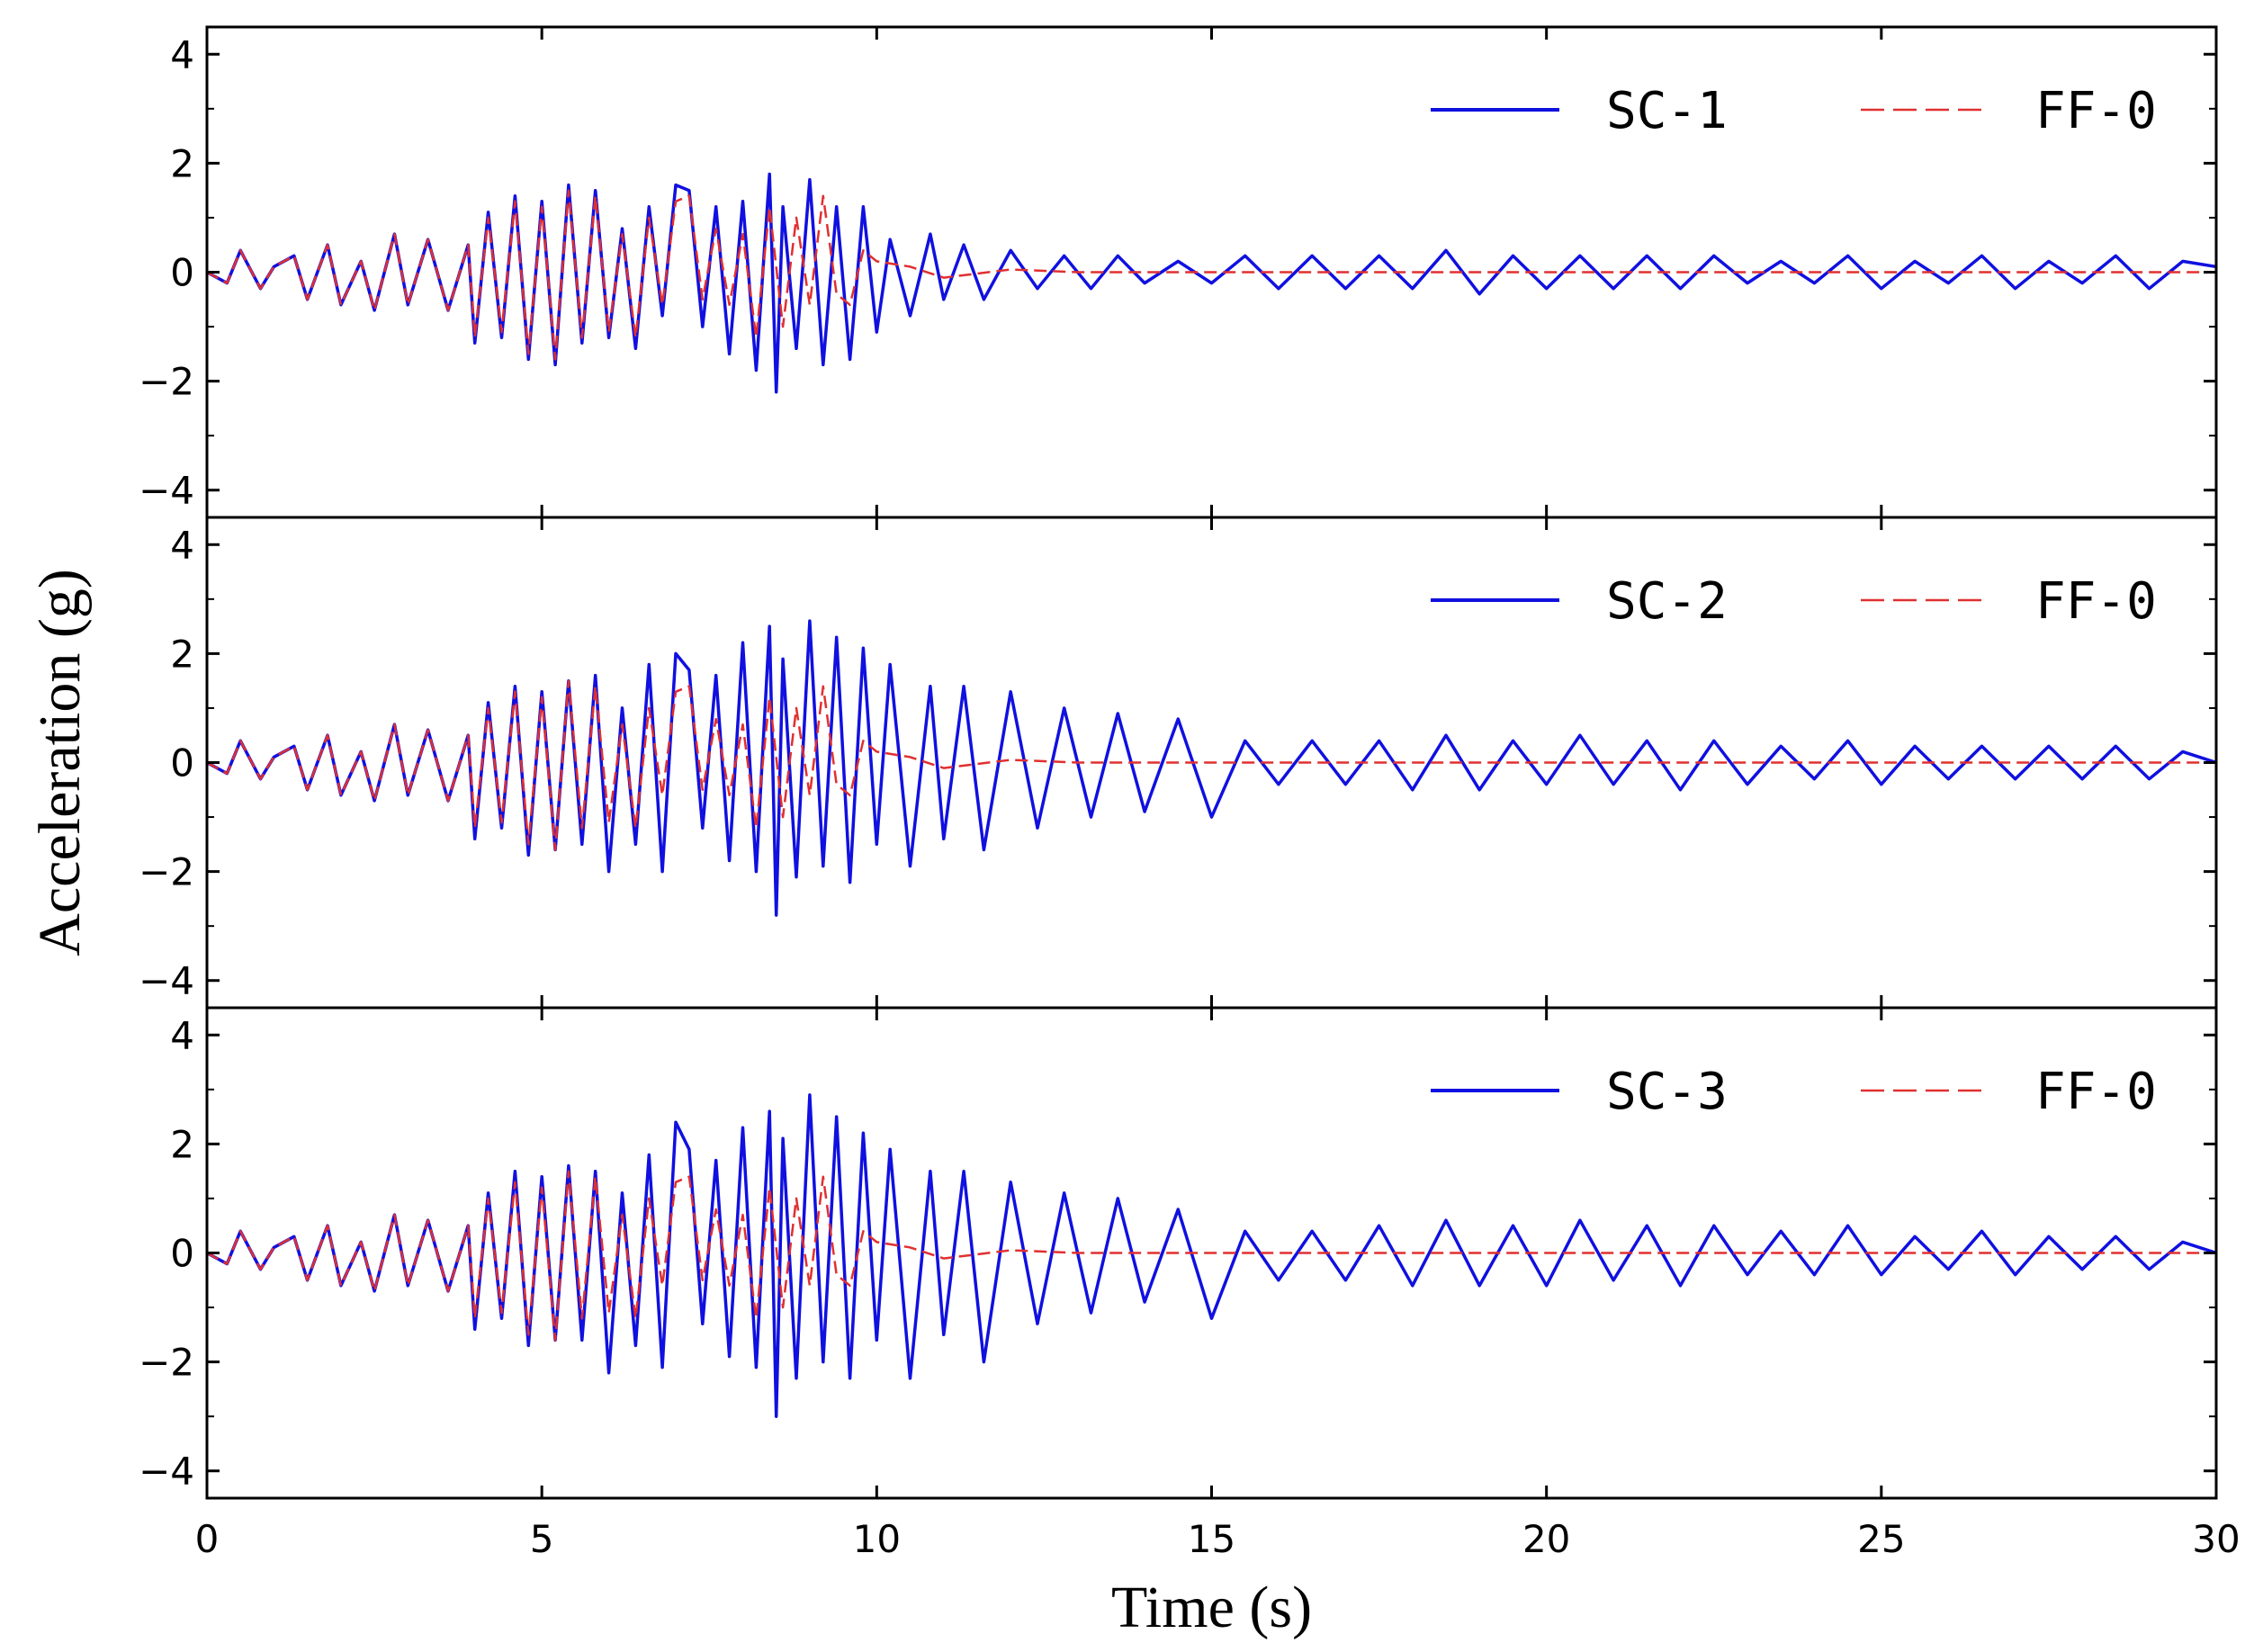 This screenshot has width=2254, height=1652. Describe the element at coordinates (1211, 1539) in the screenshot. I see `x-tick-label: 15` at that location.